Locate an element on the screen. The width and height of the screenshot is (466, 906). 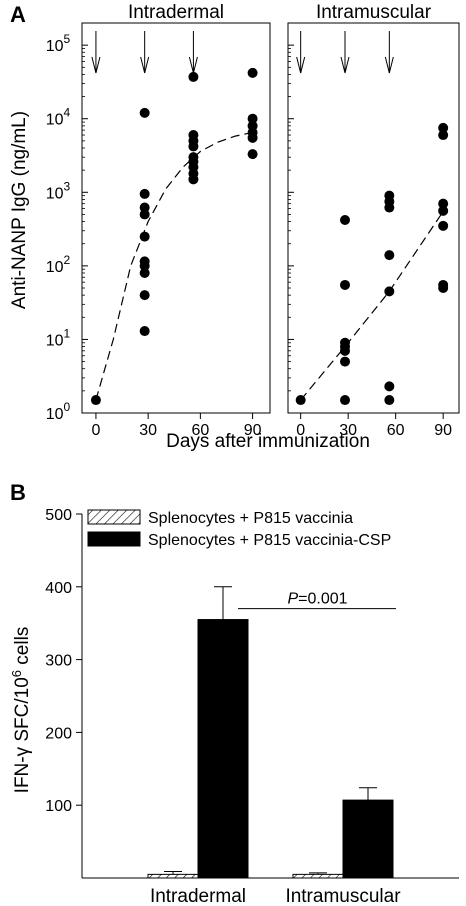
panel-a-intradermal-trend-line is located at coordinates (174, 266).